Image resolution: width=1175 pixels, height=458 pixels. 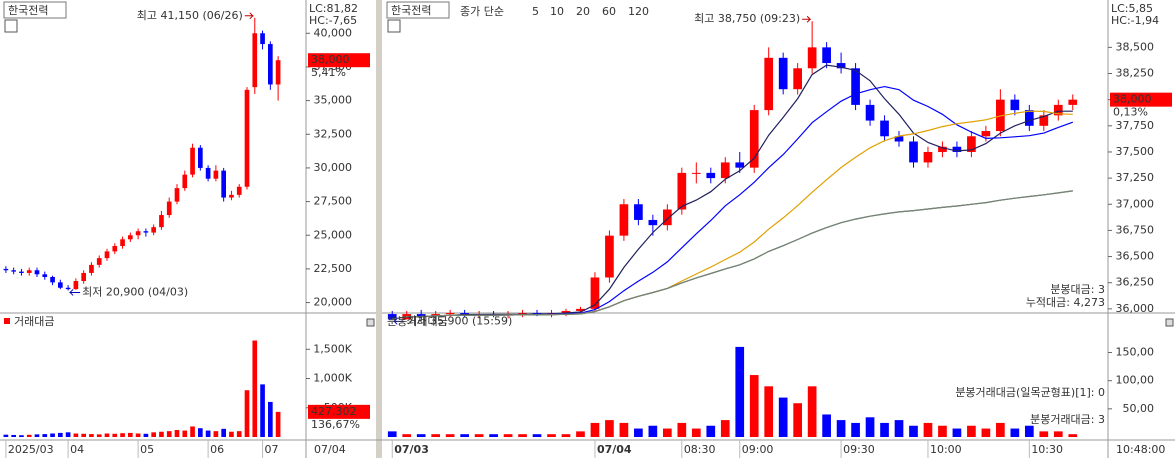 I want to click on y-tick-label: 50,00, so click(x=1139, y=408).